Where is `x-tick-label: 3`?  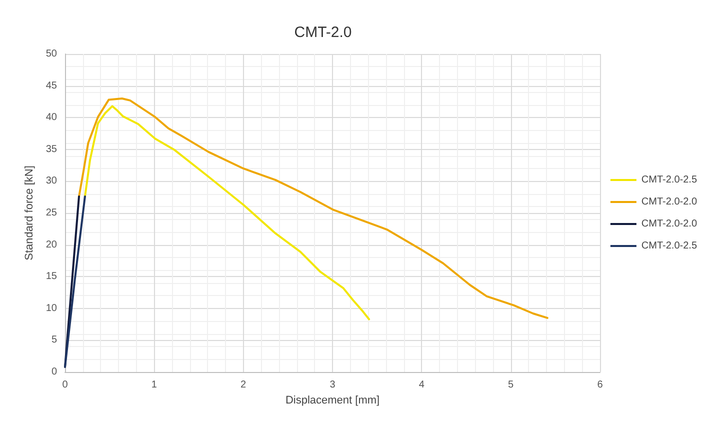 x-tick-label: 3 is located at coordinates (333, 385).